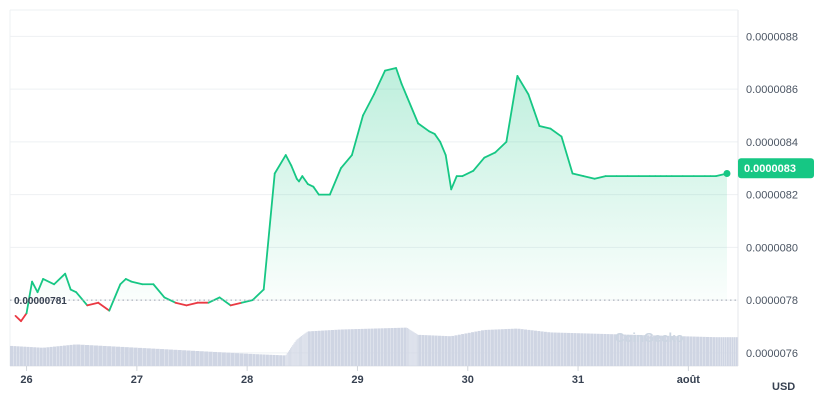 The height and width of the screenshot is (401, 827). Describe the element at coordinates (360, 376) in the screenshot. I see `x-axis: 26 27 28 29 30 31 août` at that location.